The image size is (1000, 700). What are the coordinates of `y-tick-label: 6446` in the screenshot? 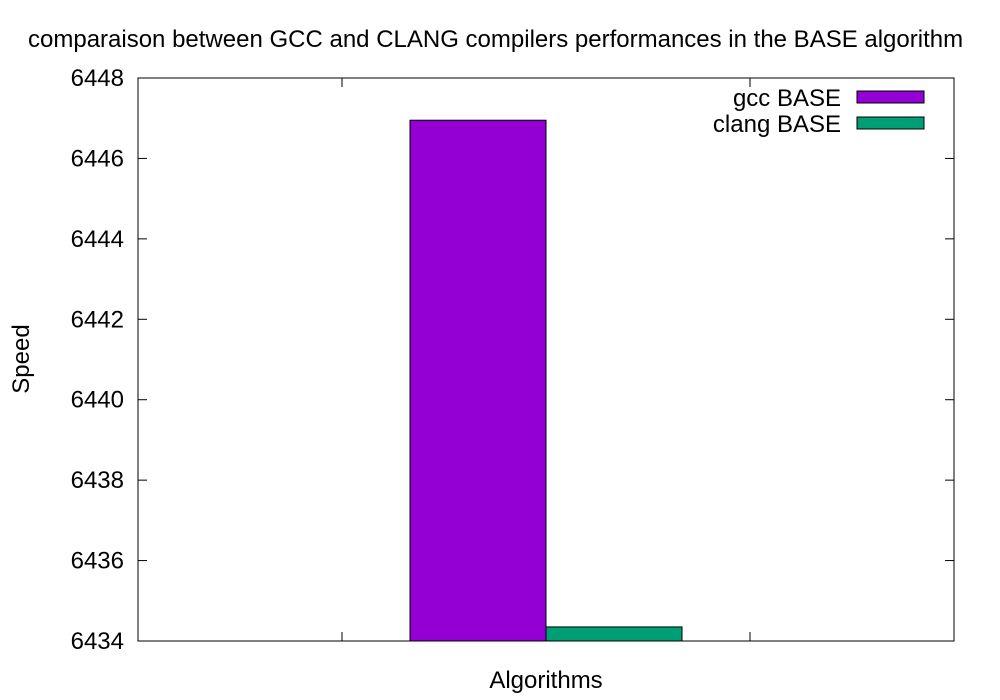 It's located at (97, 158).